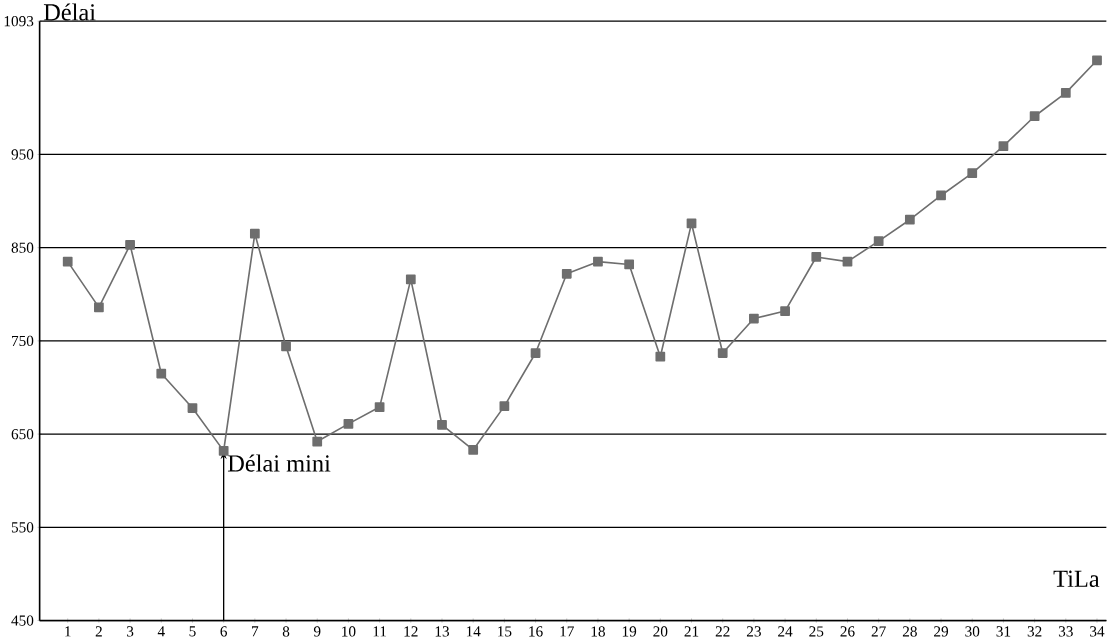 This screenshot has width=1108, height=640. Describe the element at coordinates (972, 631) in the screenshot. I see `x-tick-label: 30` at that location.